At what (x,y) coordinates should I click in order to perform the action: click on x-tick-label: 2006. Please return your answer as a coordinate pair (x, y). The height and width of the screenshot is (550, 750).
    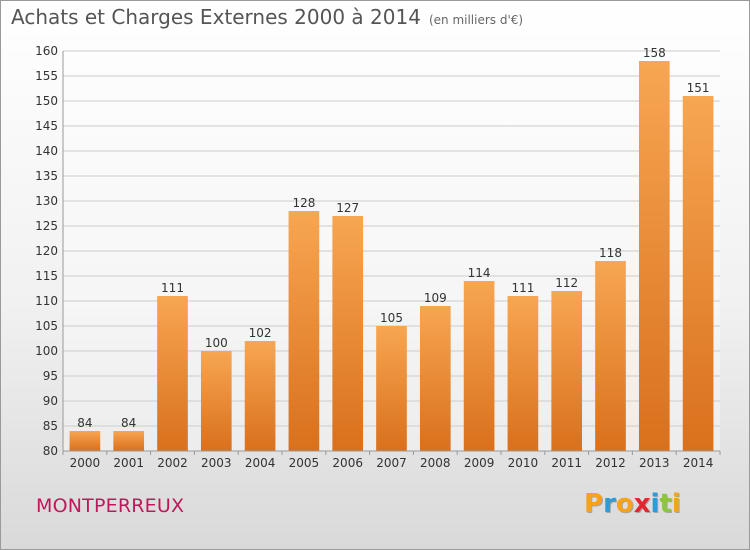
    Looking at the image, I should click on (347, 463).